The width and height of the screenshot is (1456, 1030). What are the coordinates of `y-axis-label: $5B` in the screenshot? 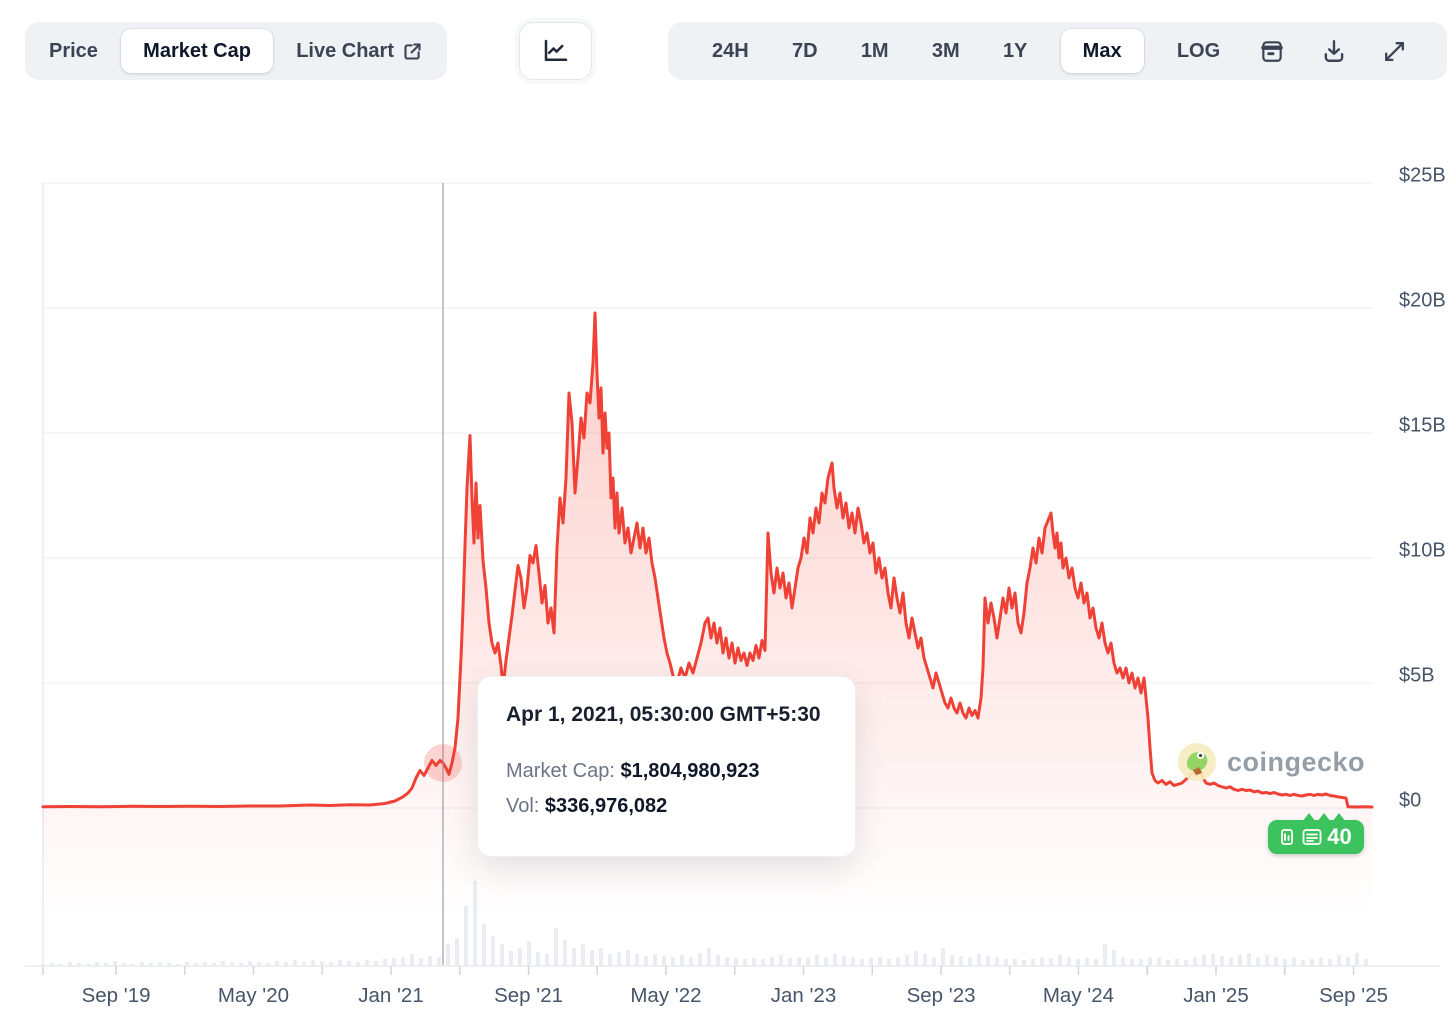 It's located at (1417, 675).